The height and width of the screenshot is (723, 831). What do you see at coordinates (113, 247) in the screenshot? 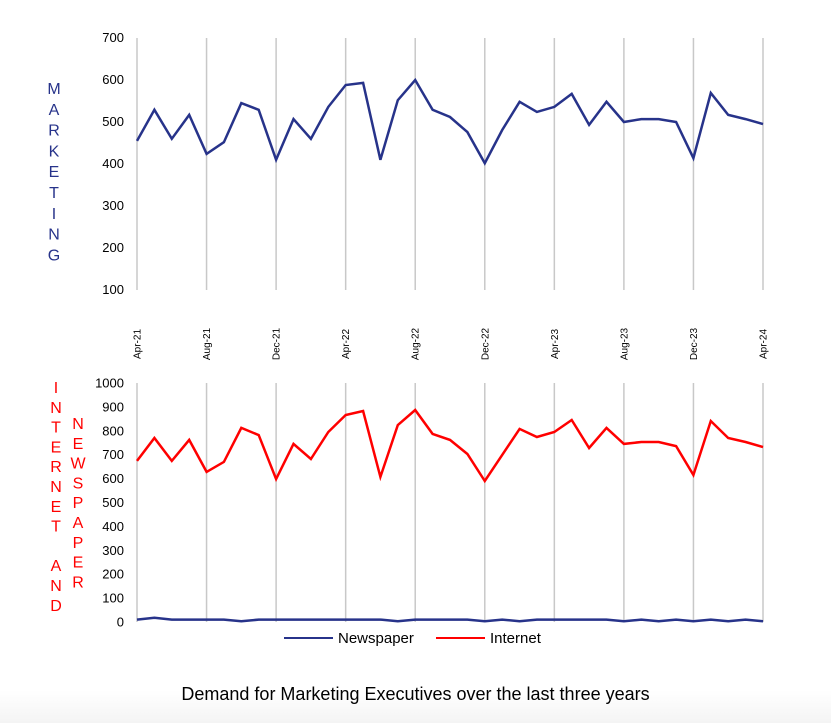
I see `top-y-tick-label: 200` at bounding box center [113, 247].